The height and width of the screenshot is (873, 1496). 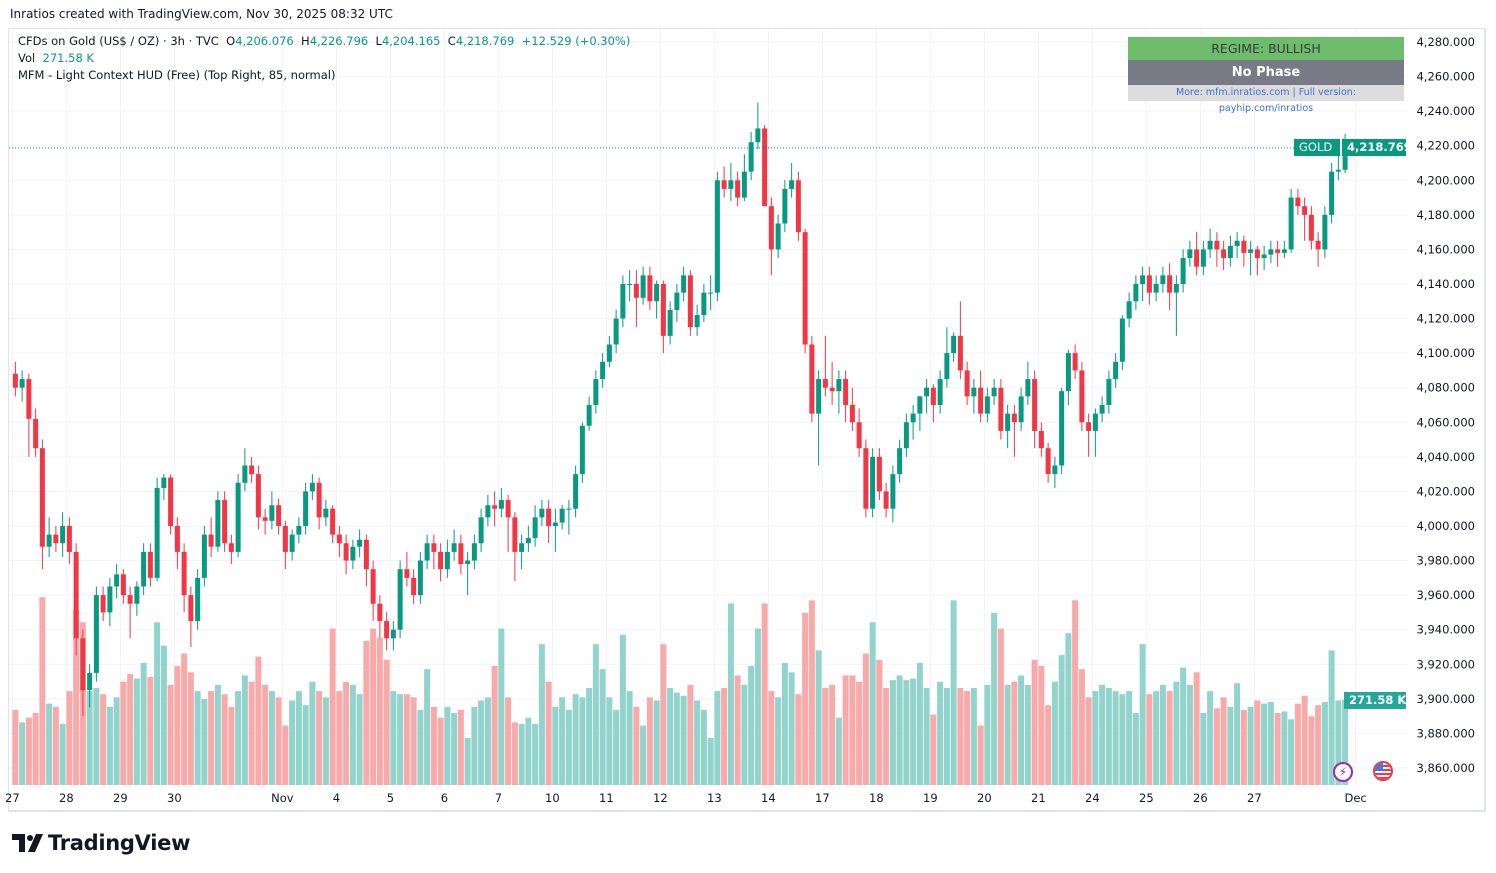 What do you see at coordinates (336, 798) in the screenshot?
I see `x-tick-label: 4` at bounding box center [336, 798].